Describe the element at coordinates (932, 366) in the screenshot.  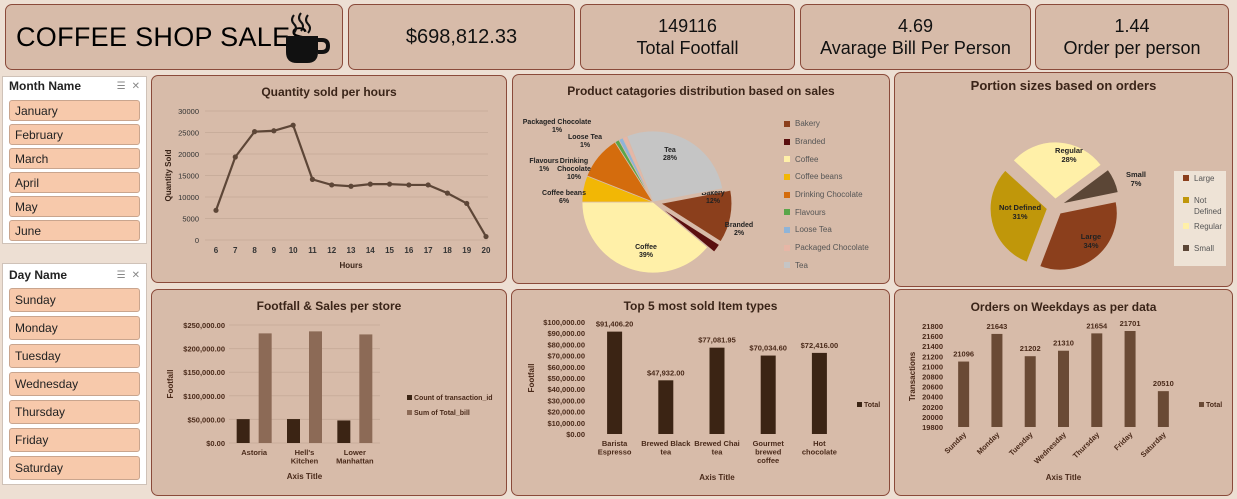
I see `y-tick-label: 21000` at that location.